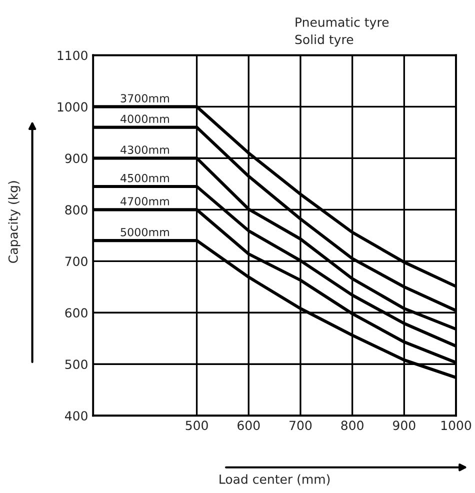 The image size is (475, 493). Describe the element at coordinates (456, 425) in the screenshot. I see `x-tick-label: 1000` at that location.